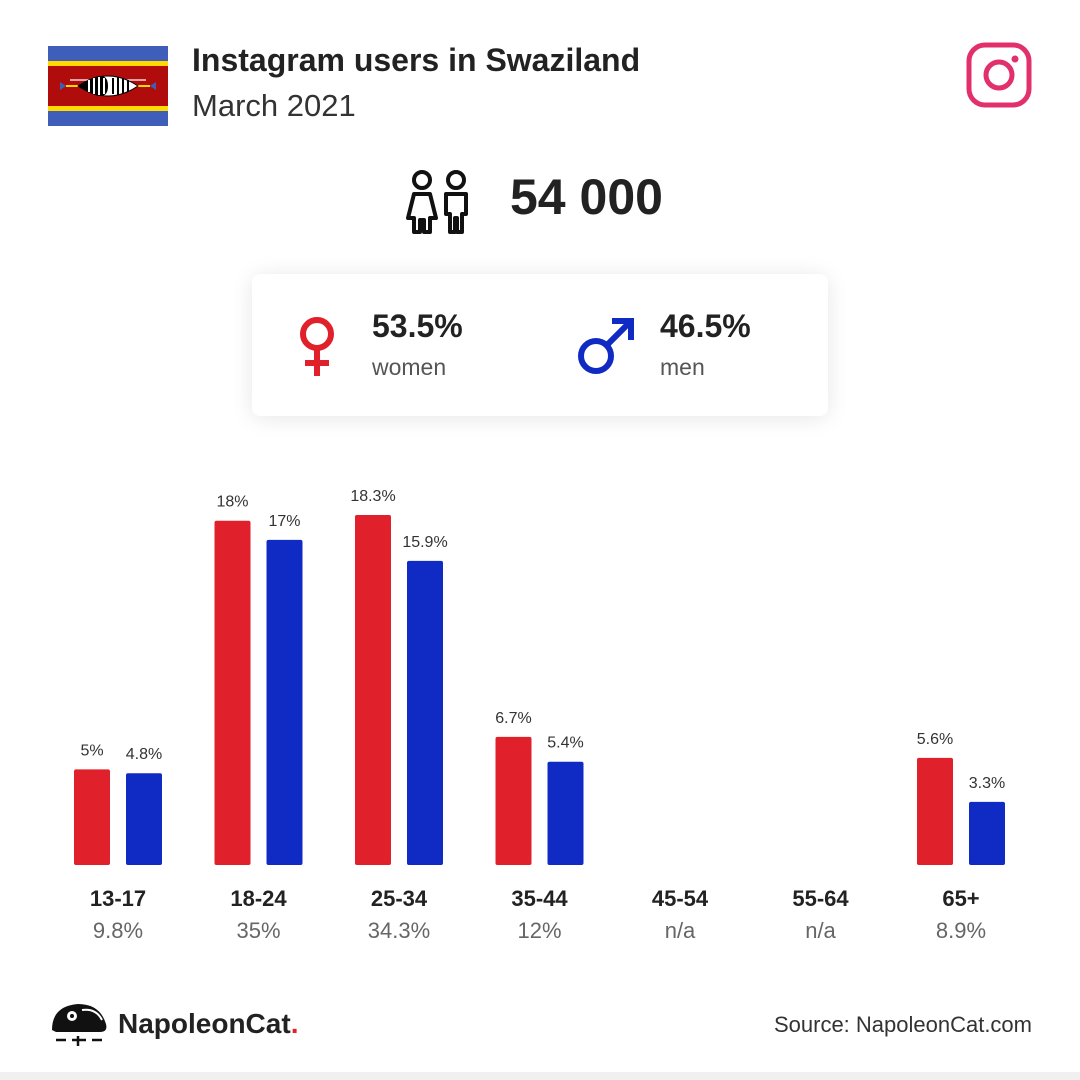  What do you see at coordinates (705, 326) in the screenshot?
I see `men-percentage: 46.5%` at bounding box center [705, 326].